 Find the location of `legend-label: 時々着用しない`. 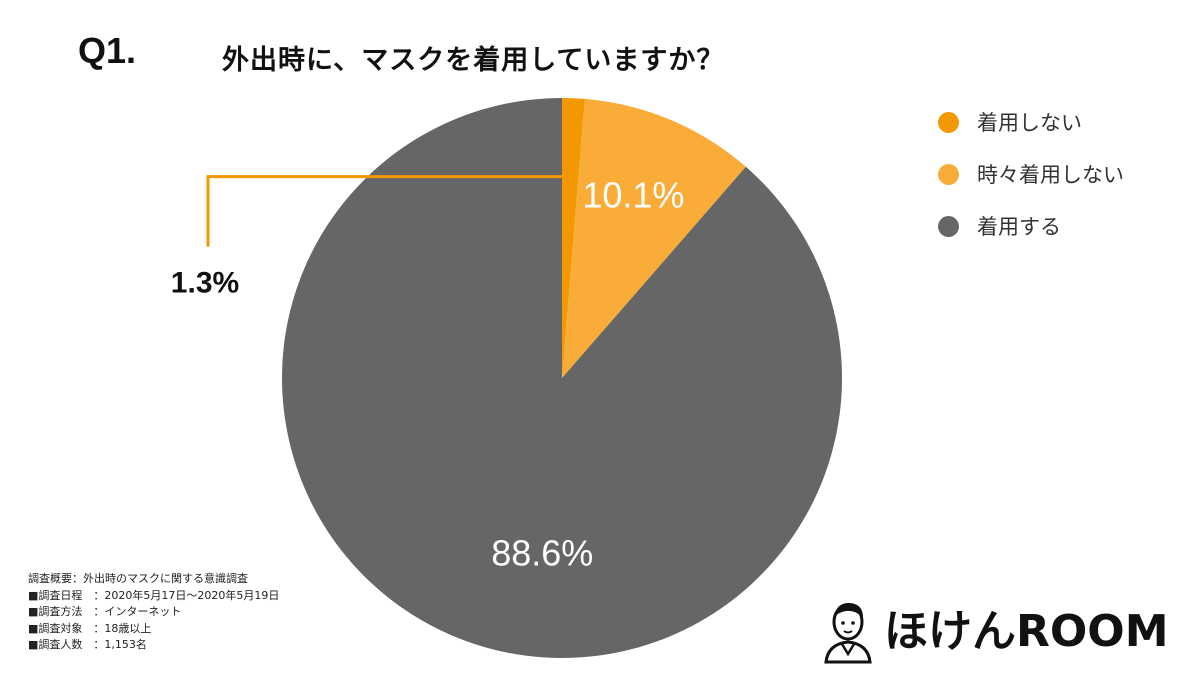

legend-label: 時々着用しない is located at coordinates (1050, 175).